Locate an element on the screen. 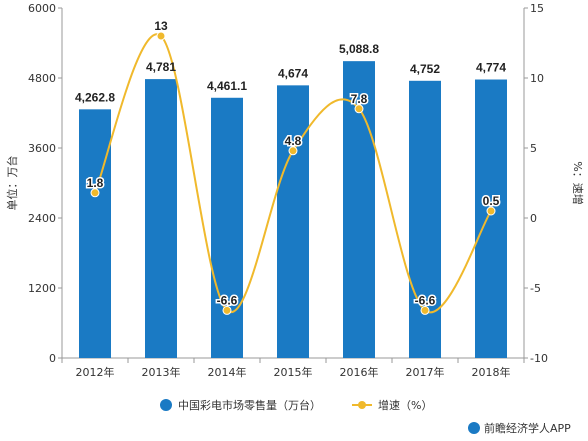 Image resolution: width=588 pixels, height=441 pixels. bar-value-label: 4,781 is located at coordinates (161, 67).